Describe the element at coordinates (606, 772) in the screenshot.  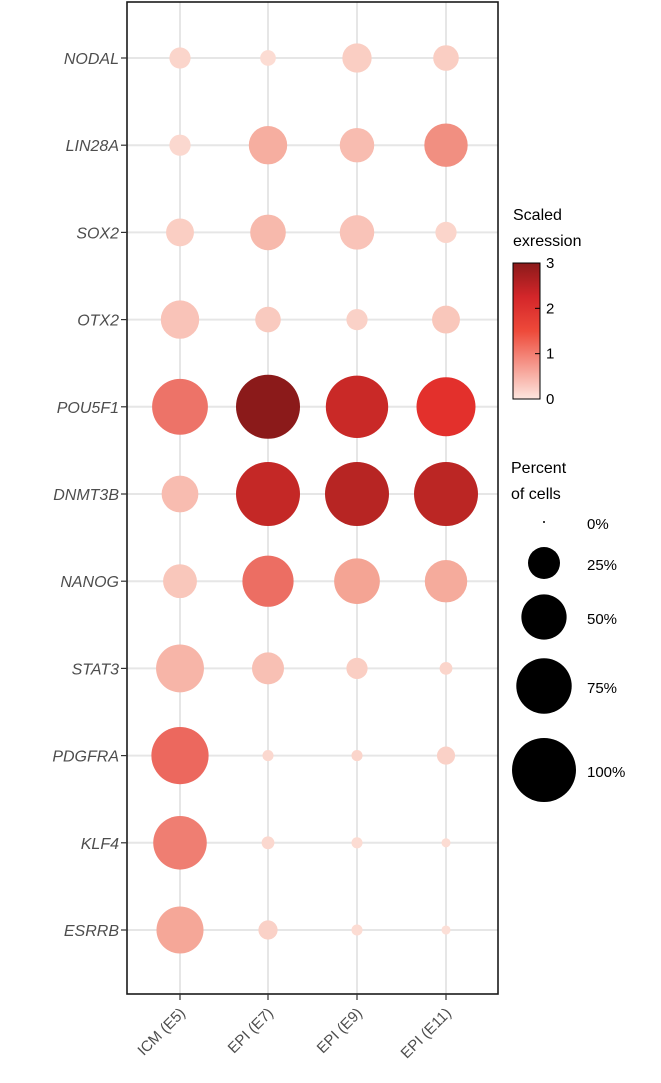
I see `size-legend-label: 100%` at that location.